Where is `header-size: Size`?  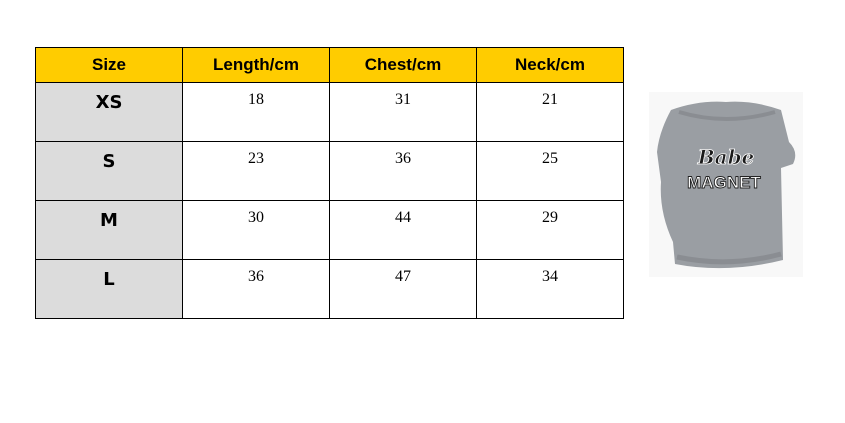 header-size: Size is located at coordinates (109, 65).